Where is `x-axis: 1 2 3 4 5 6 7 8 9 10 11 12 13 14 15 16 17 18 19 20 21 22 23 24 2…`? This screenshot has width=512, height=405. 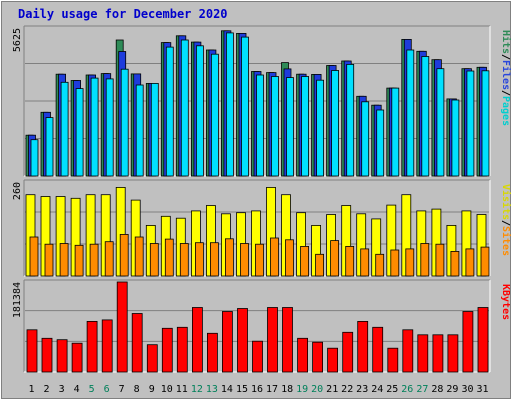
x-axis: 1 2 3 4 5 6 7 8 9 10 11 12 13 14 15 16 17 18 19 20 21 22 23 24 2… is located at coordinates (258, 389).